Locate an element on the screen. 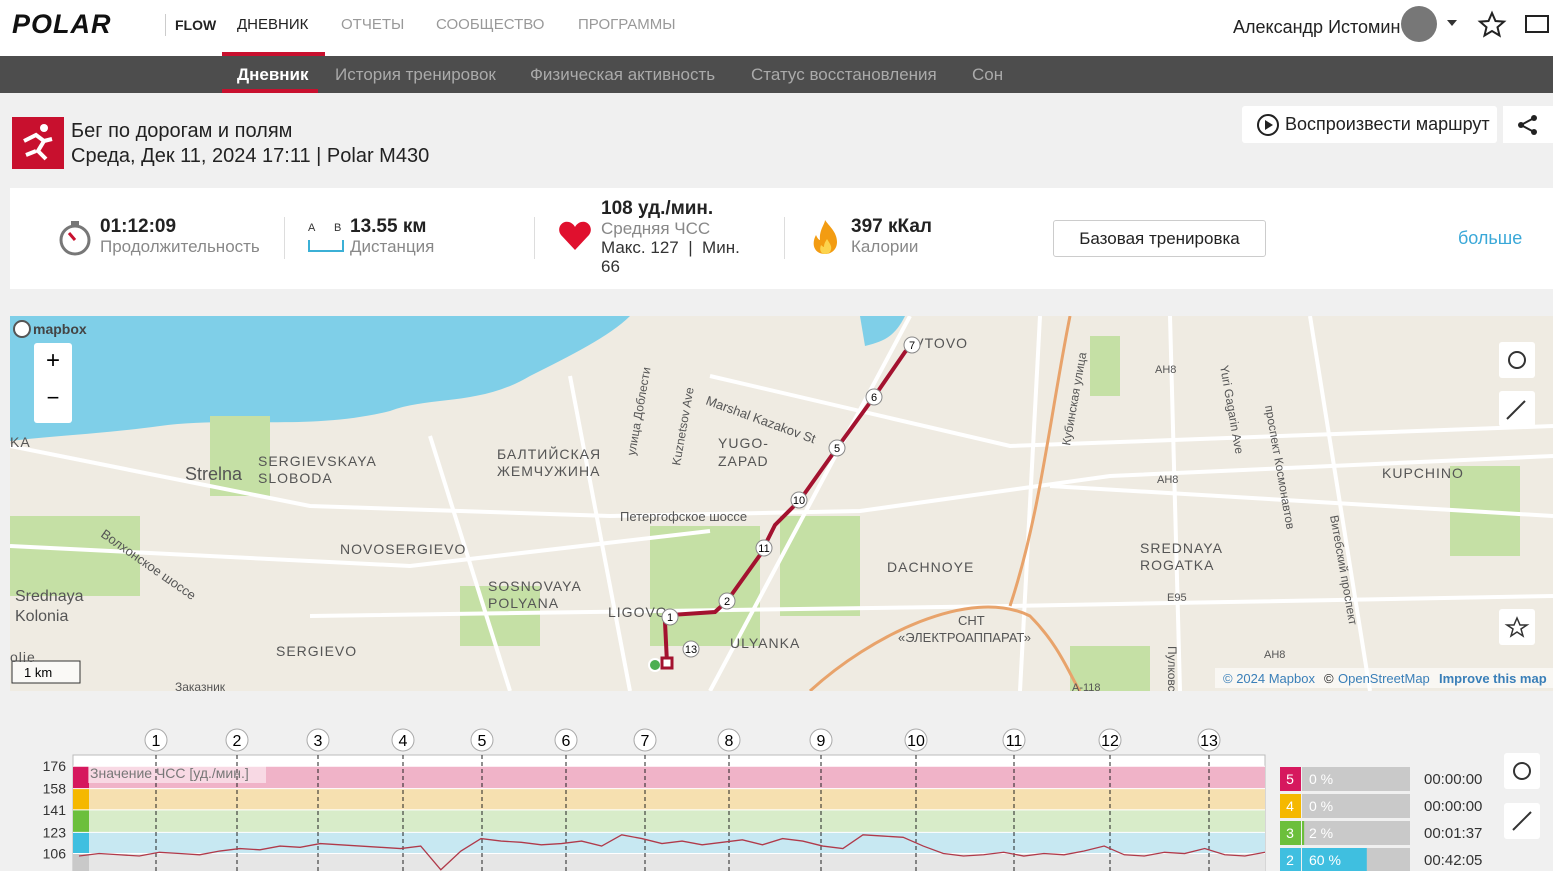  more-link: больше is located at coordinates (1490, 238).